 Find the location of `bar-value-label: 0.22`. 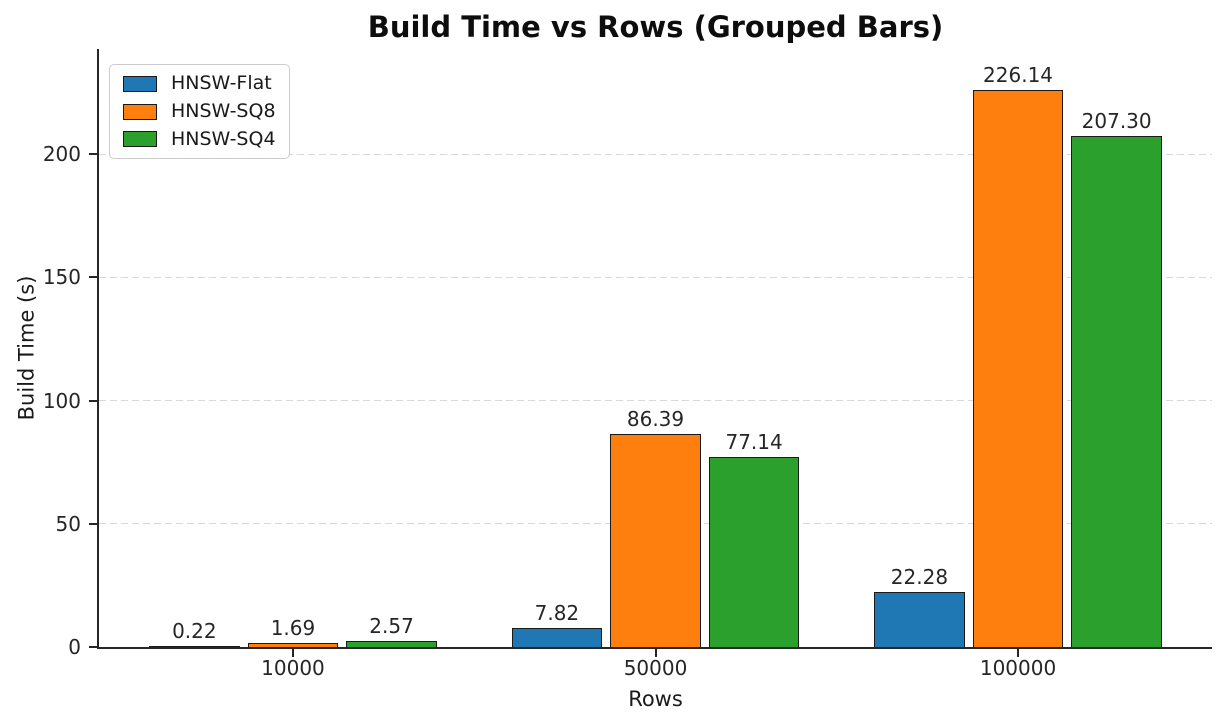

bar-value-label: 0.22 is located at coordinates (194, 631).